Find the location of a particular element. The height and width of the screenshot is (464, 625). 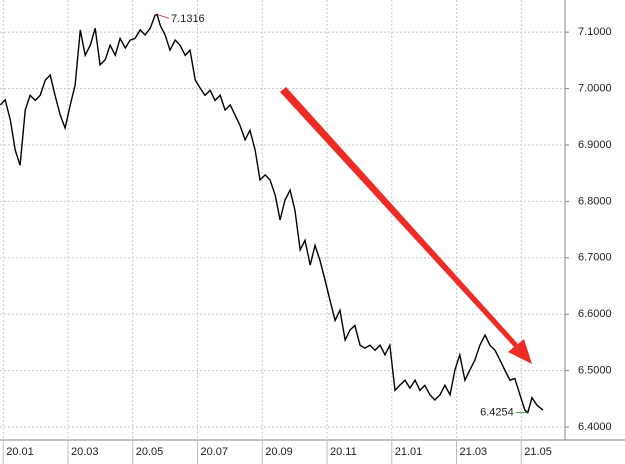

x-tick-label: 20.11 is located at coordinates (343, 452).